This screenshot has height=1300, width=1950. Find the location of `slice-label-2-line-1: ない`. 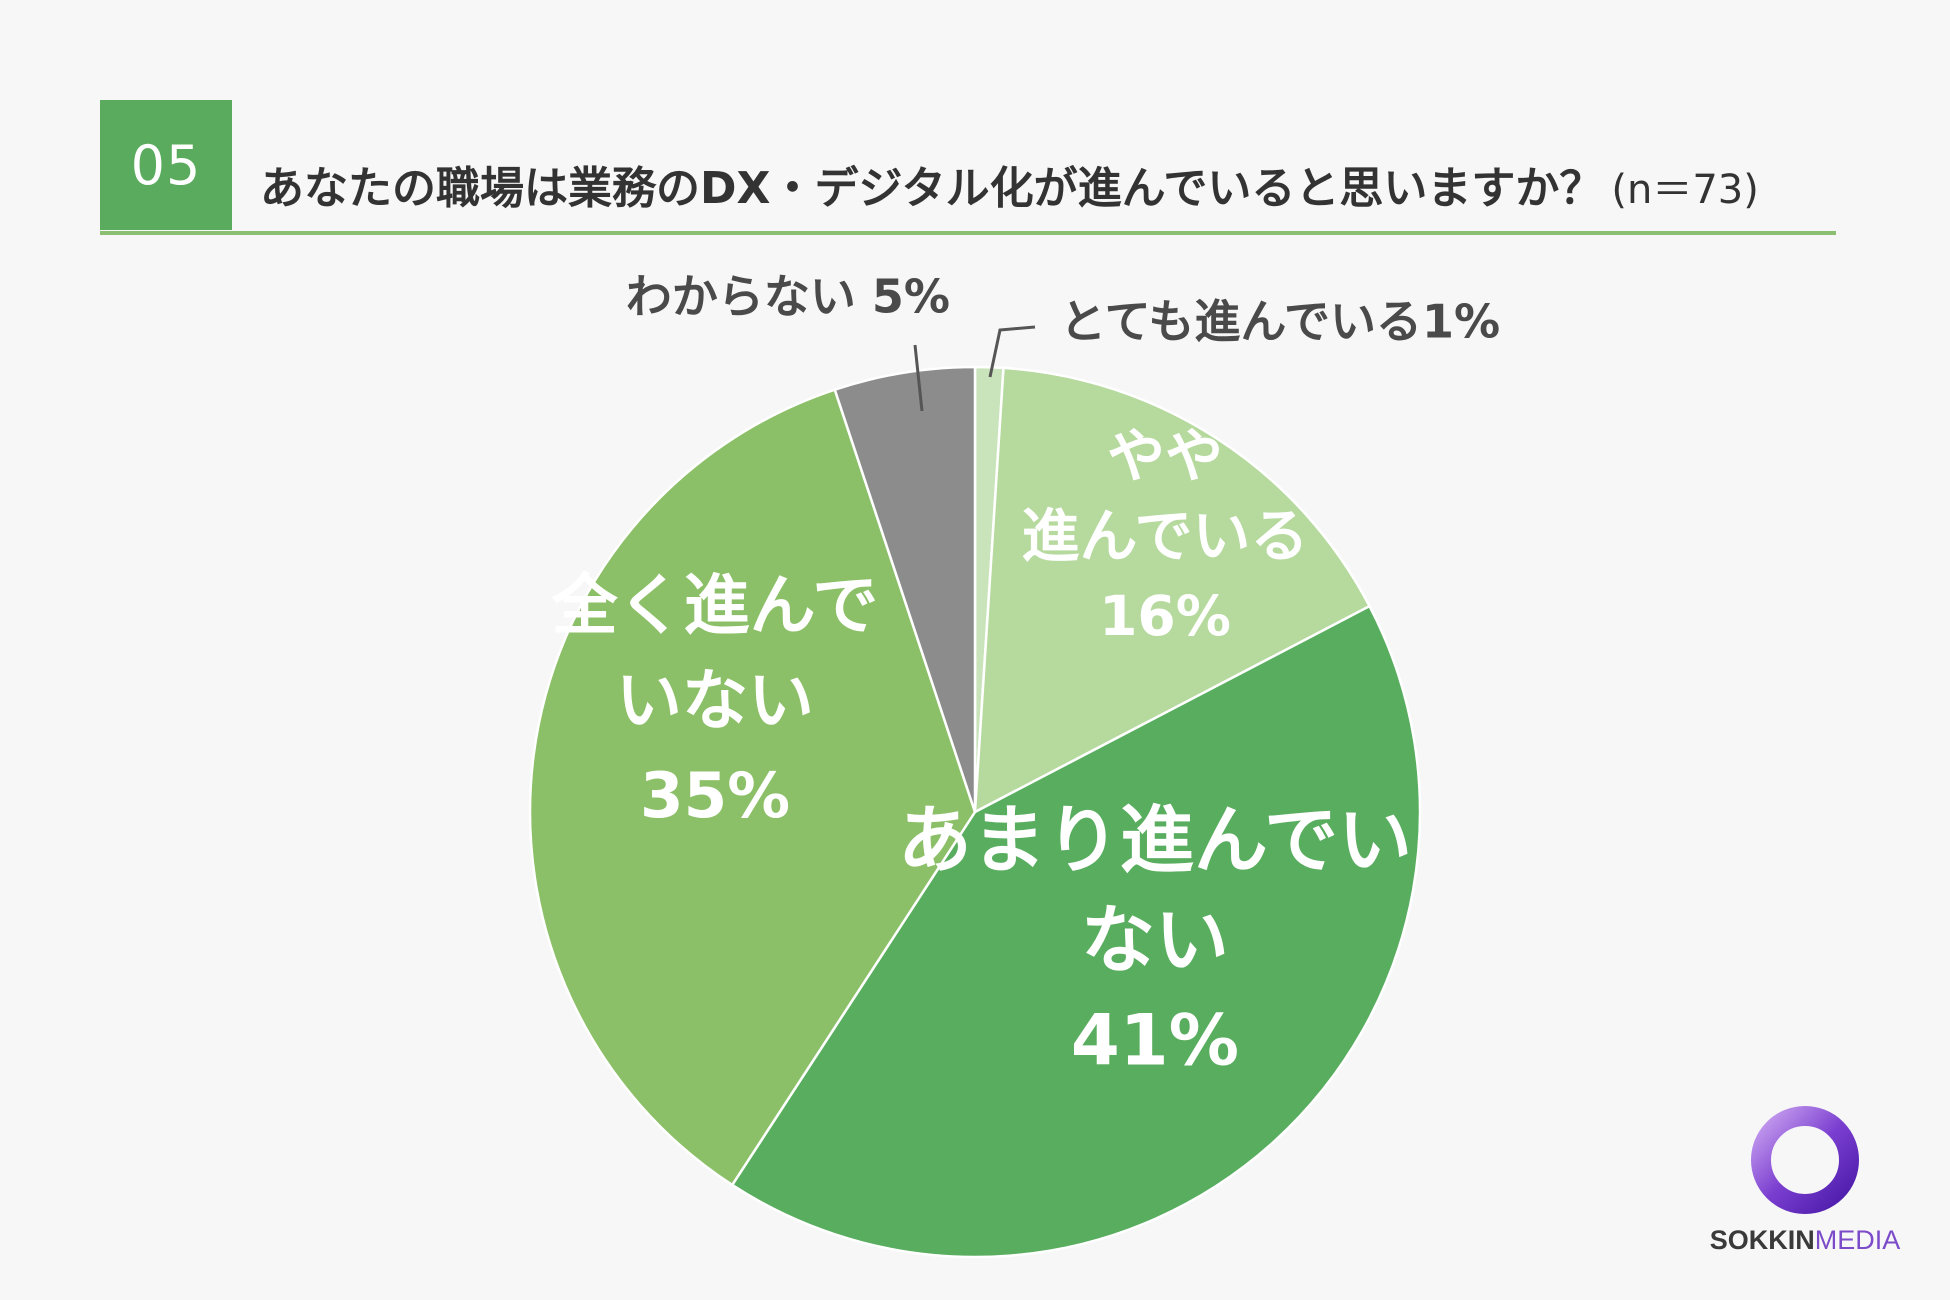

slice-label-2-line-1: ない is located at coordinates (1155, 941).